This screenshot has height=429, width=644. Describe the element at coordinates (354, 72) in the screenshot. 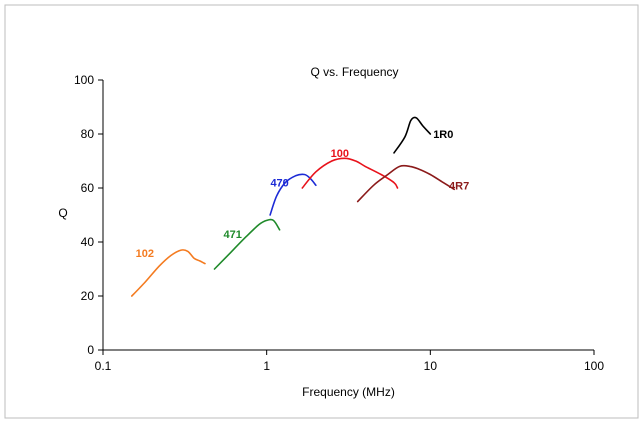

I see `chart-title: Q vs. Frequency` at that location.